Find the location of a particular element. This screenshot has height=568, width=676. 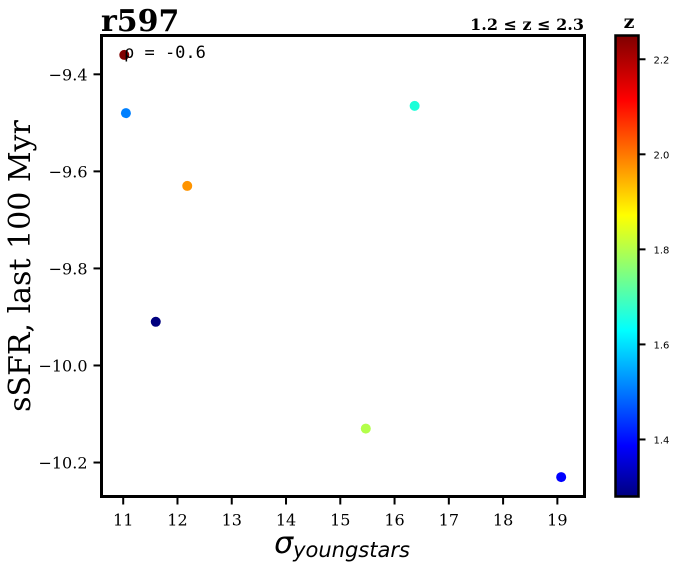

y-axis-ticks: −9.4 −9.6 −9.8 −10.0 −10.2 is located at coordinates (70, 269).